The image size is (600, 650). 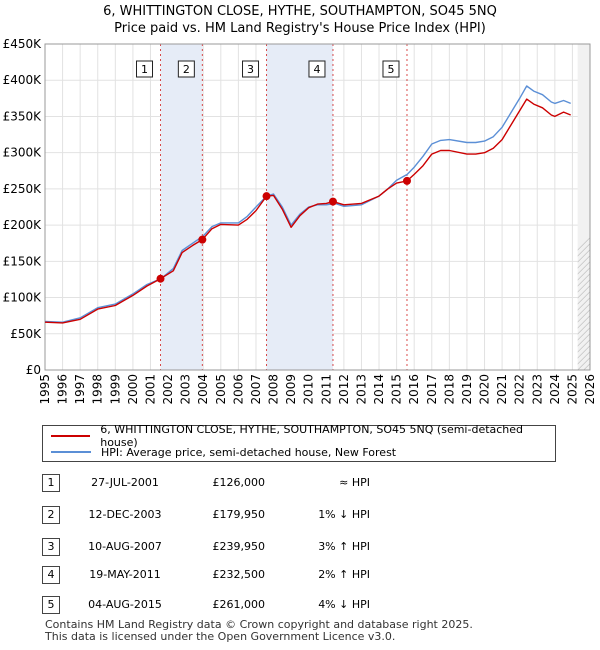 What do you see at coordinates (344, 546) in the screenshot?
I see `sale-hpi-comparison: 3% ↑ HPI` at bounding box center [344, 546].